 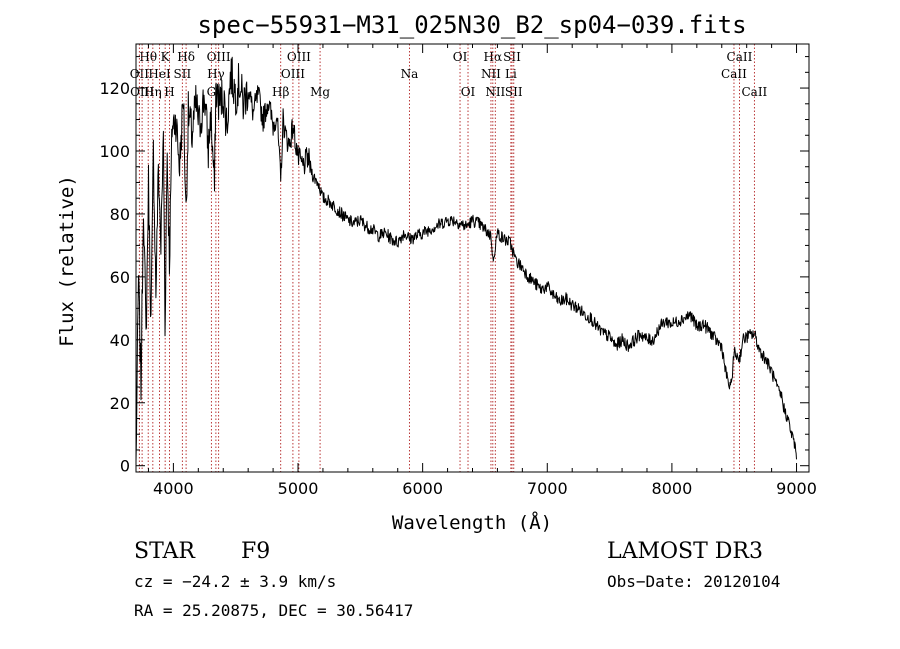 I want to click on survey-name: LAMOST DR3, so click(x=685, y=551).